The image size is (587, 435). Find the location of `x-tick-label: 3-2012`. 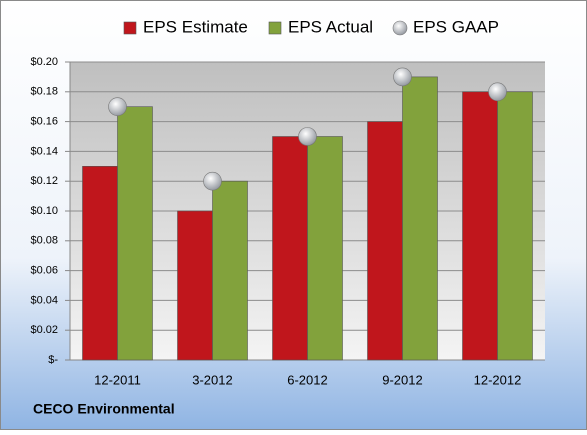

x-tick-label: 3-2012 is located at coordinates (212, 379).